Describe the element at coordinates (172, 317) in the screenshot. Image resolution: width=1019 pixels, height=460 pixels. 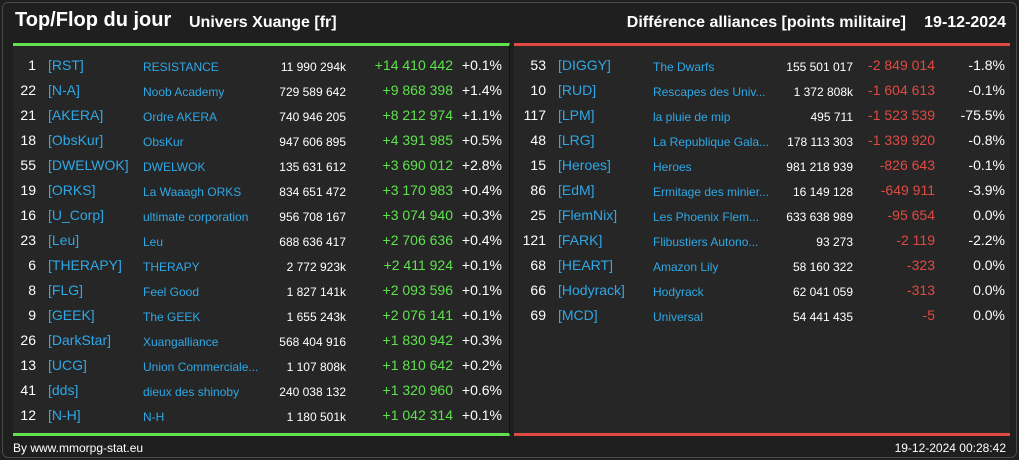
I see `alliance-name-link: The GEEK` at that location.